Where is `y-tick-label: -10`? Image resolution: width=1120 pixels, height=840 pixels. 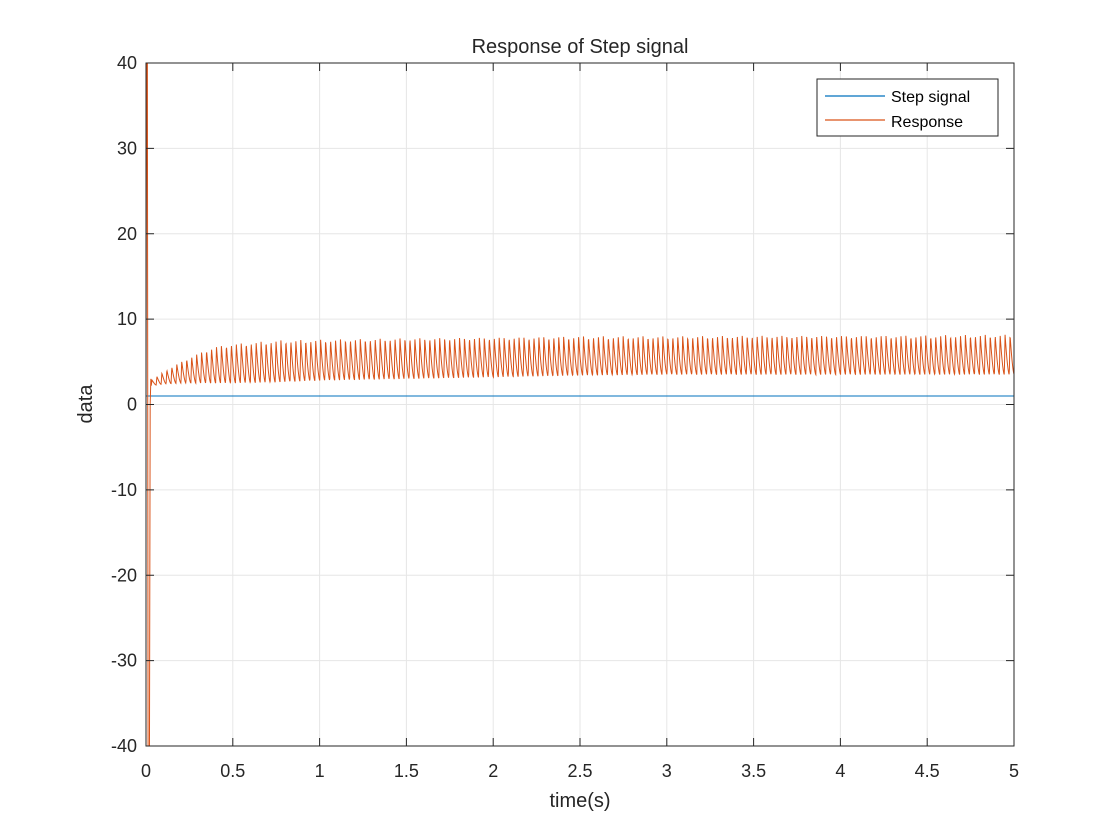
y-tick-label: -10 is located at coordinates (124, 490).